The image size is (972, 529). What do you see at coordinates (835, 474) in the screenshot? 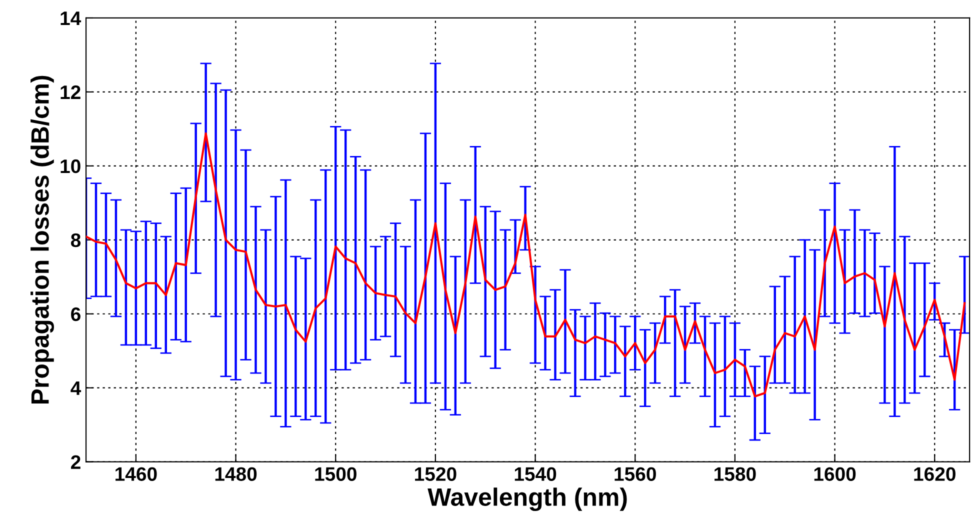
I see `x-tick-label: 1600` at bounding box center [835, 474].